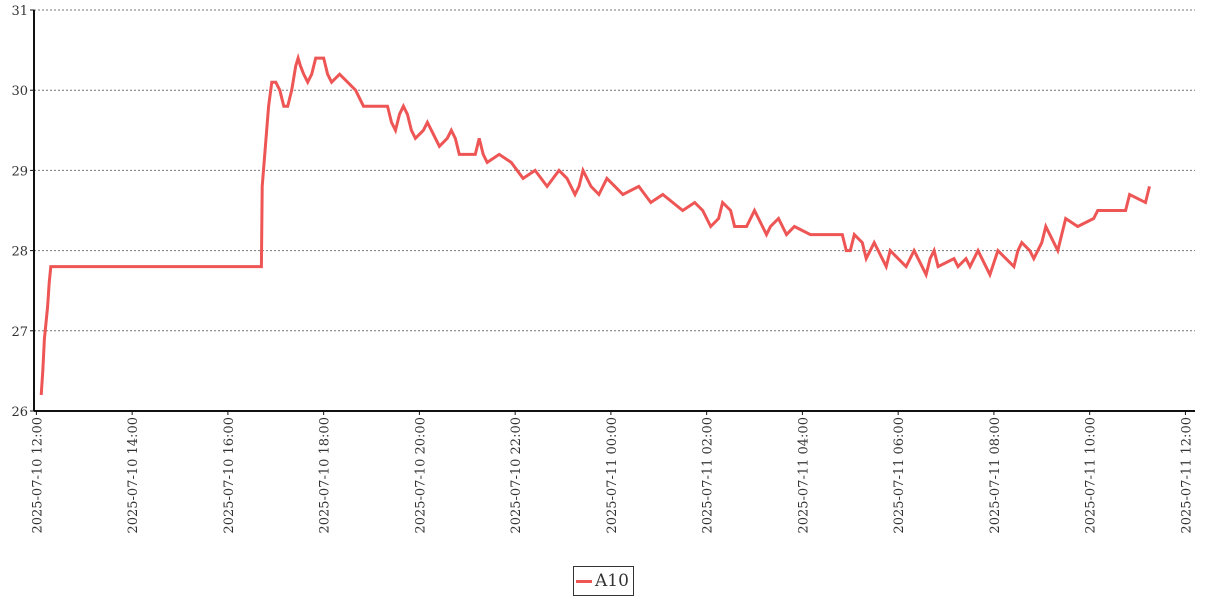 This screenshot has height=600, width=1207. I want to click on x-tick-label: 2025-07-11 04:00, so click(803, 475).